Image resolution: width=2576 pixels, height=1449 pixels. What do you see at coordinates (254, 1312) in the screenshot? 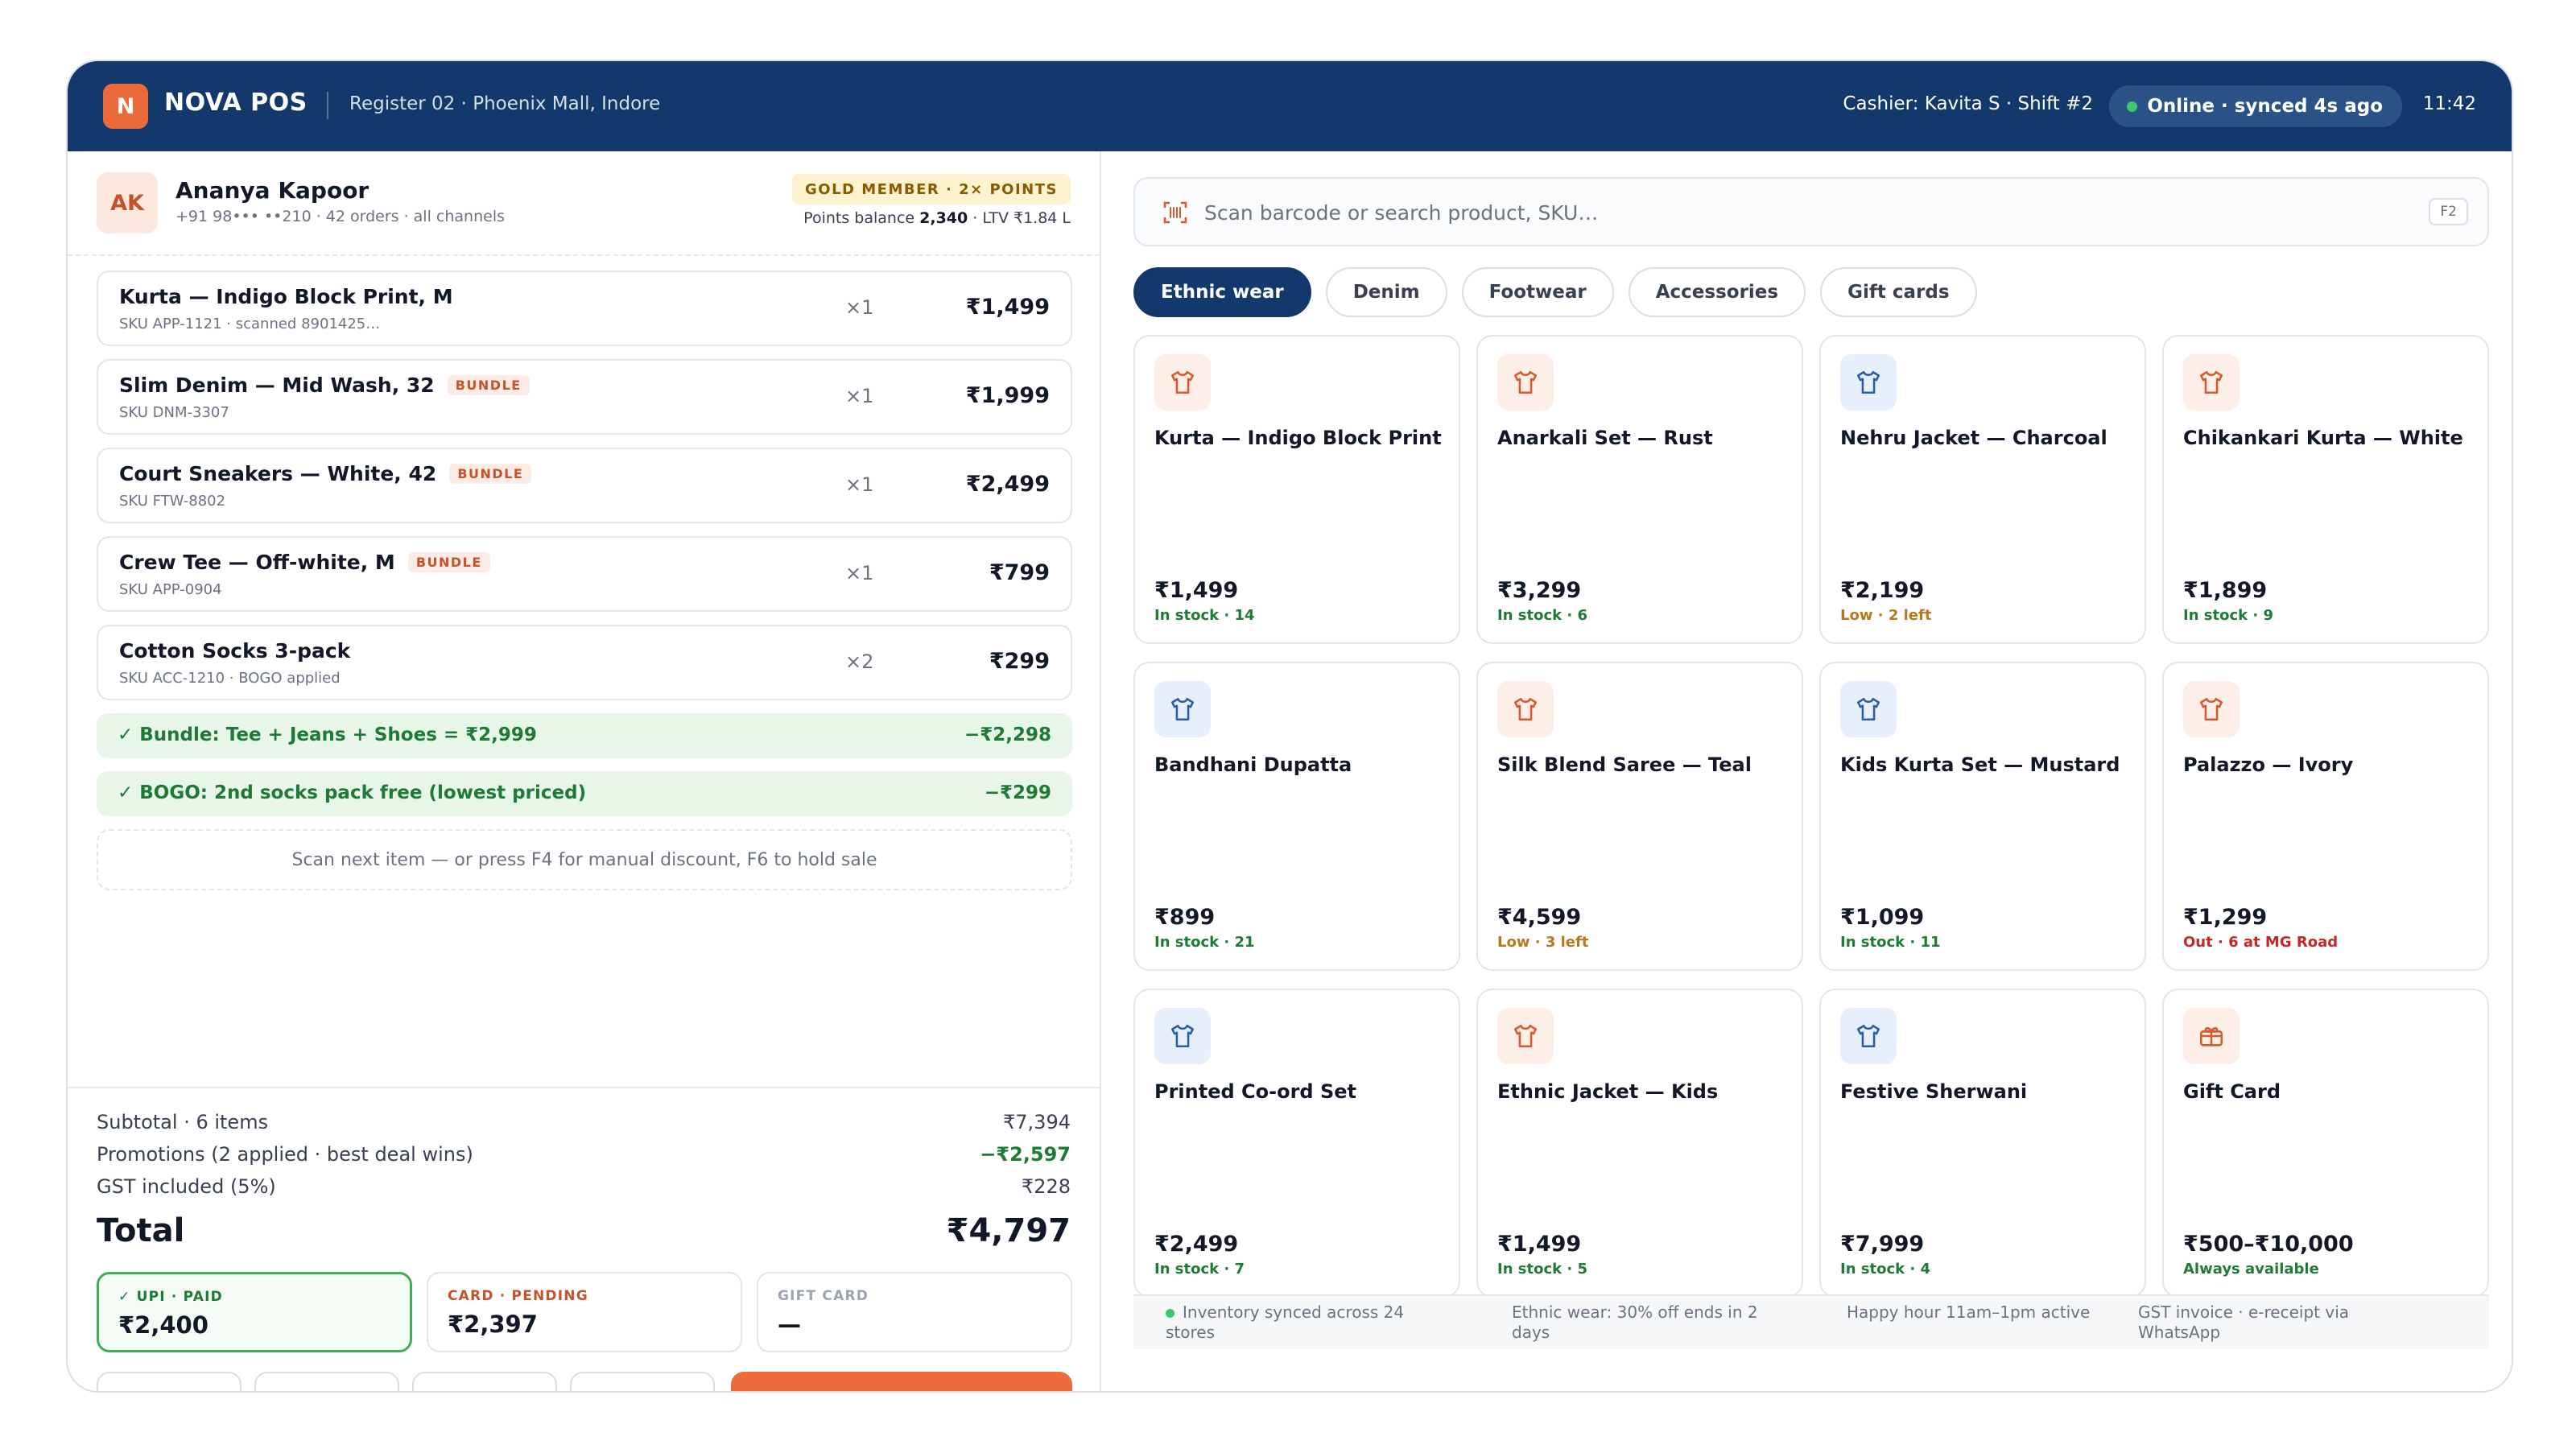
I see `payment-upi-tile: ✓ UPI · PAID ₹2,400` at bounding box center [254, 1312].